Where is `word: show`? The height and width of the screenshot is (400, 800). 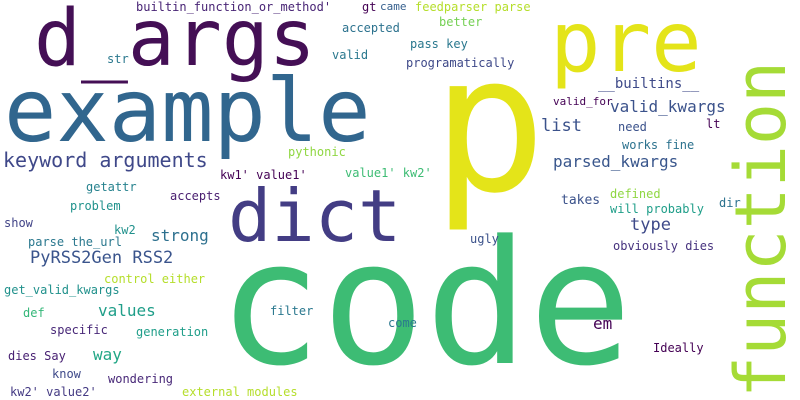
word: show is located at coordinates (18, 223).